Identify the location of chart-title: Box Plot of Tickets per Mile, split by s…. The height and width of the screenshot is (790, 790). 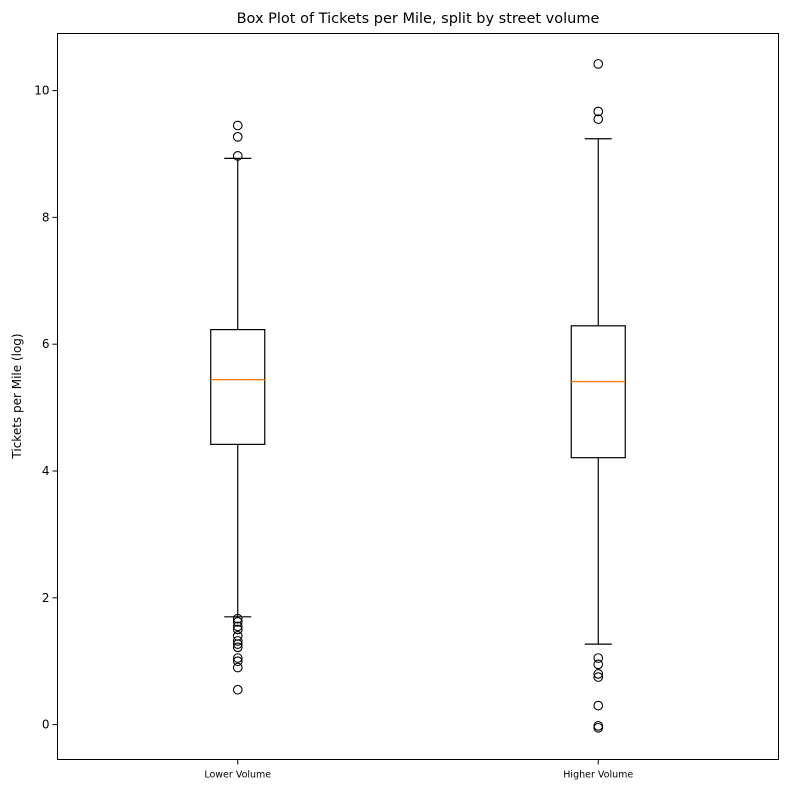
(418, 19).